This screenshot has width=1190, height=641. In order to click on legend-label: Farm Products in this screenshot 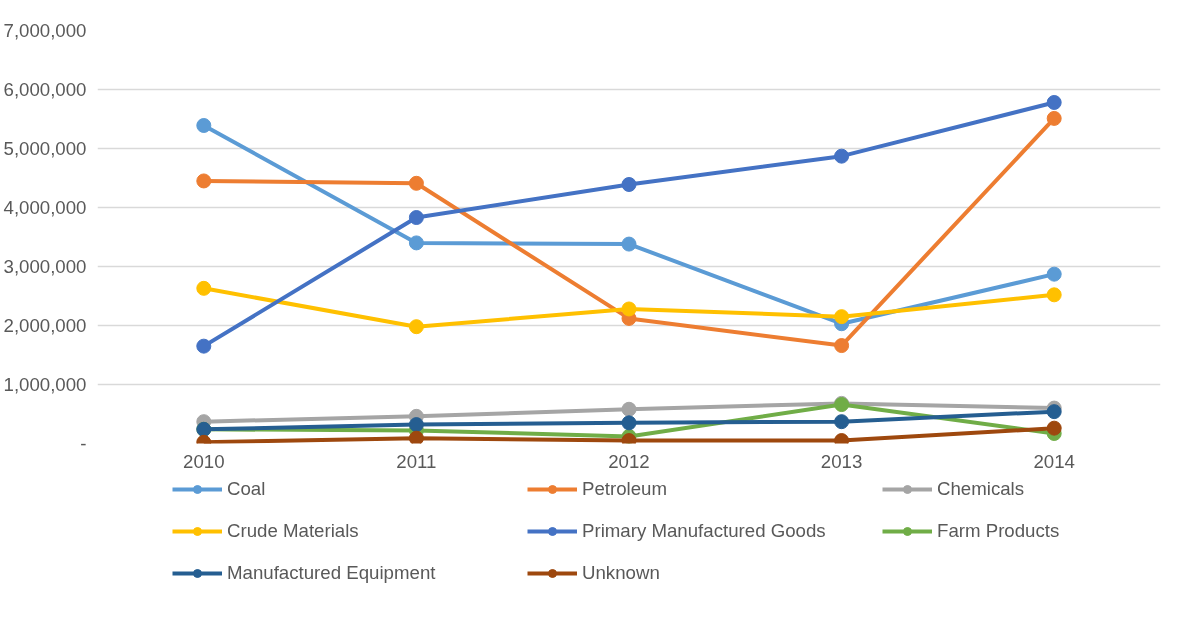, I will do `click(999, 531)`.